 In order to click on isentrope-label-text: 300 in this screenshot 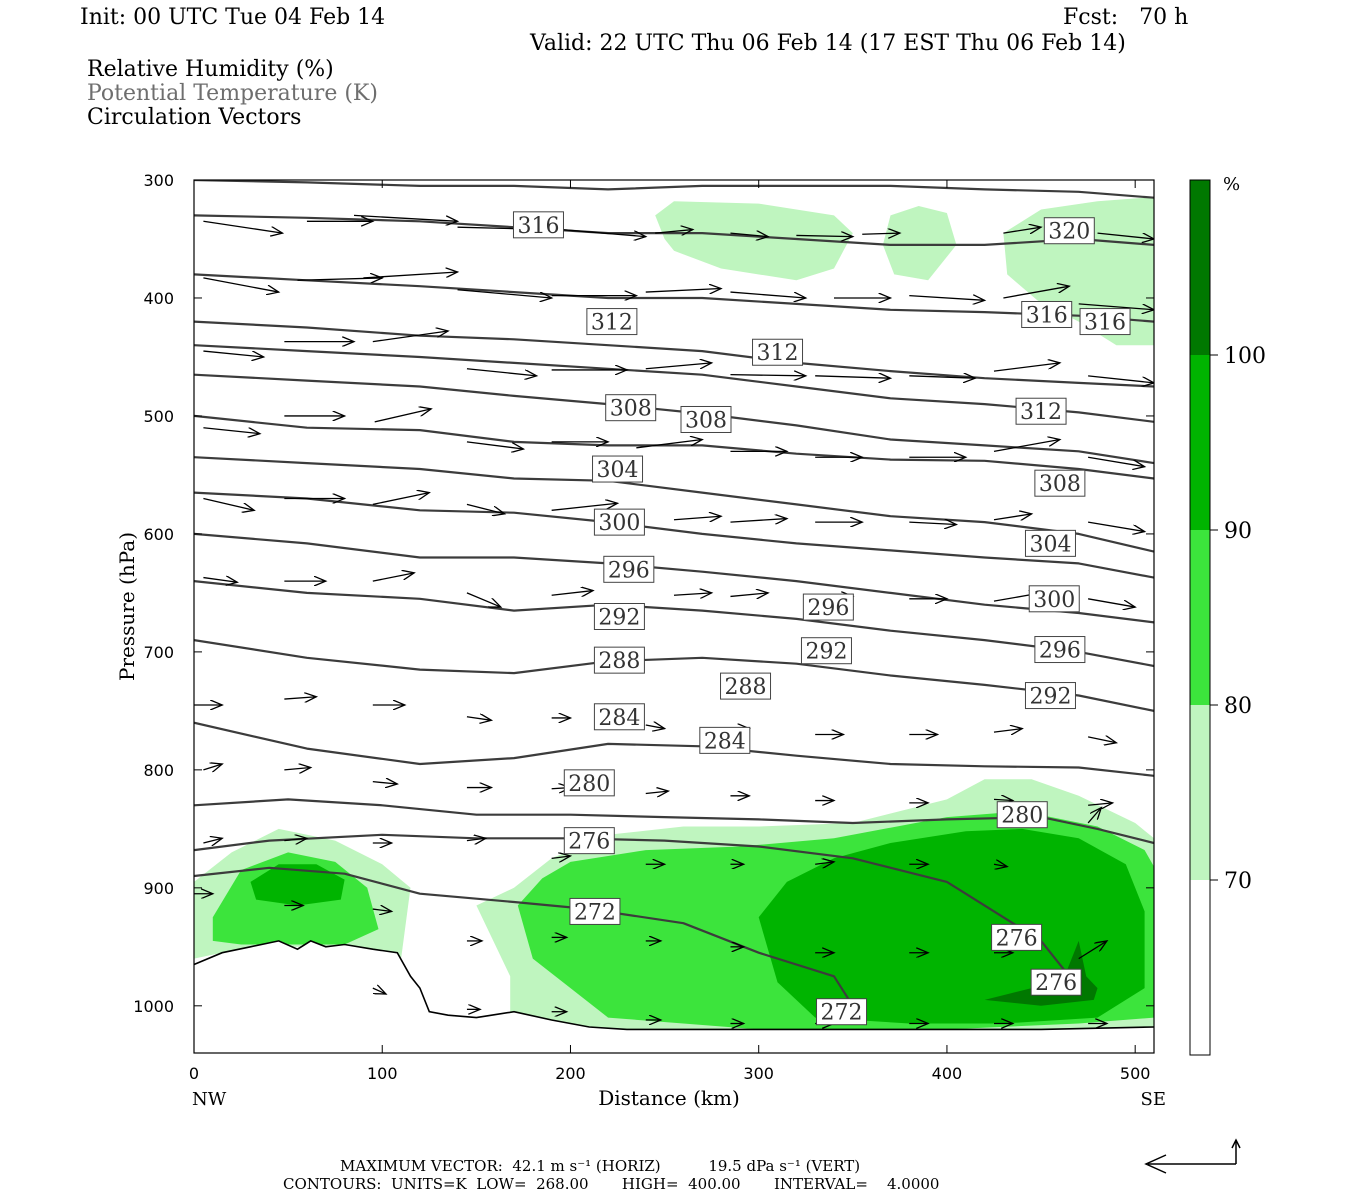, I will do `click(1054, 600)`.